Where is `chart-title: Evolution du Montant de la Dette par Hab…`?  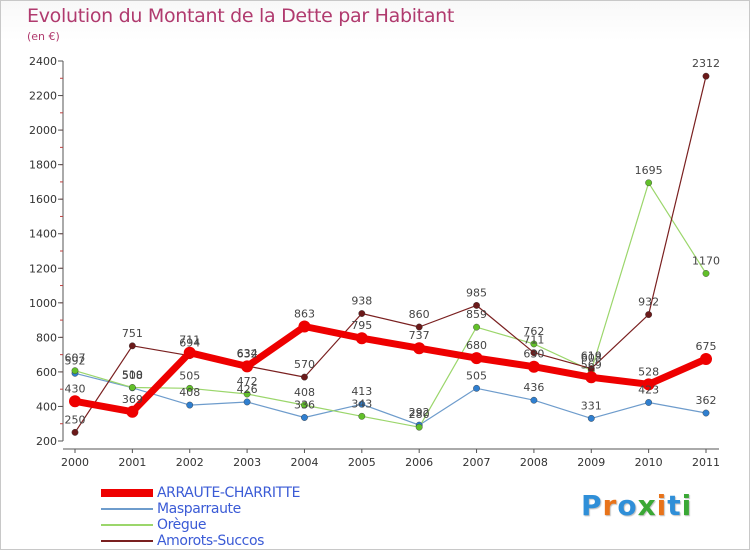
chart-title: Evolution du Montant de la Dette par Hab… is located at coordinates (241, 16).